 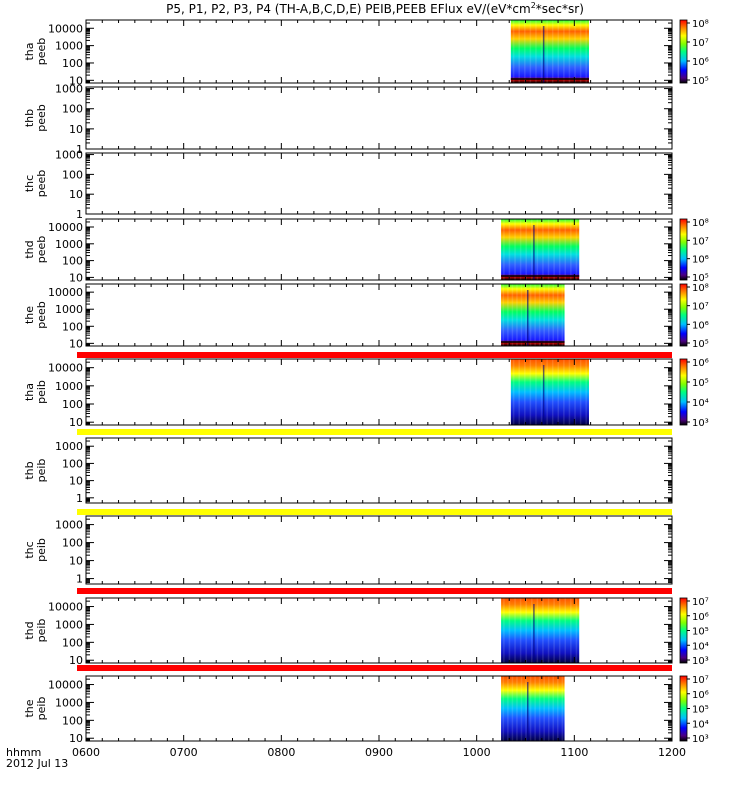 I want to click on panel-tha-peeb: 10 100 1000 10000 tha peeb 10⁸ 10⁷ 10⁶ 10⁵, so click(x=366, y=53).